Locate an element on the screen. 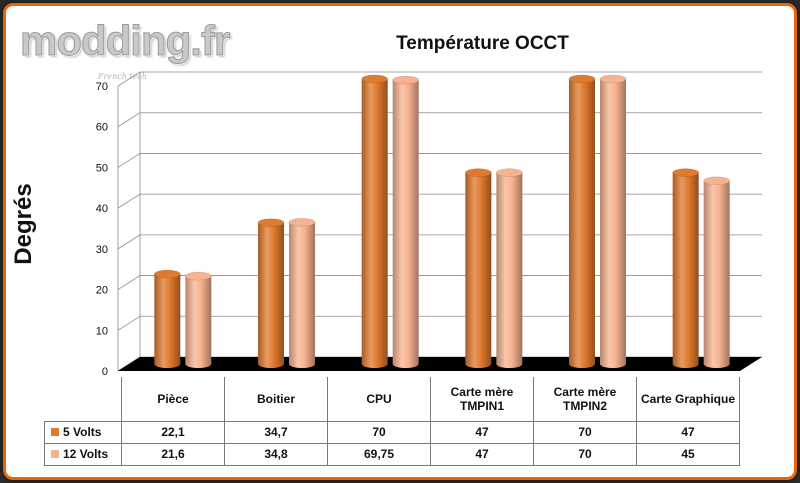 The width and height of the screenshot is (800, 483). y-tick-label: 20 is located at coordinates (102, 291).